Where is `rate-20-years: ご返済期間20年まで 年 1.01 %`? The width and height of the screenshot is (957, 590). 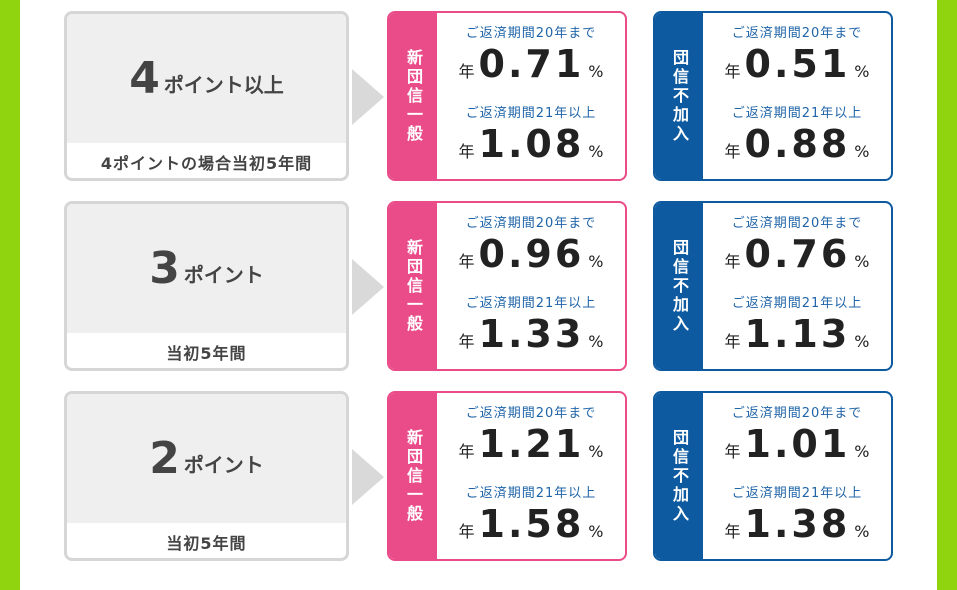 rate-20-years: ご返済期間20年まで 年 1.01 % is located at coordinates (797, 445).